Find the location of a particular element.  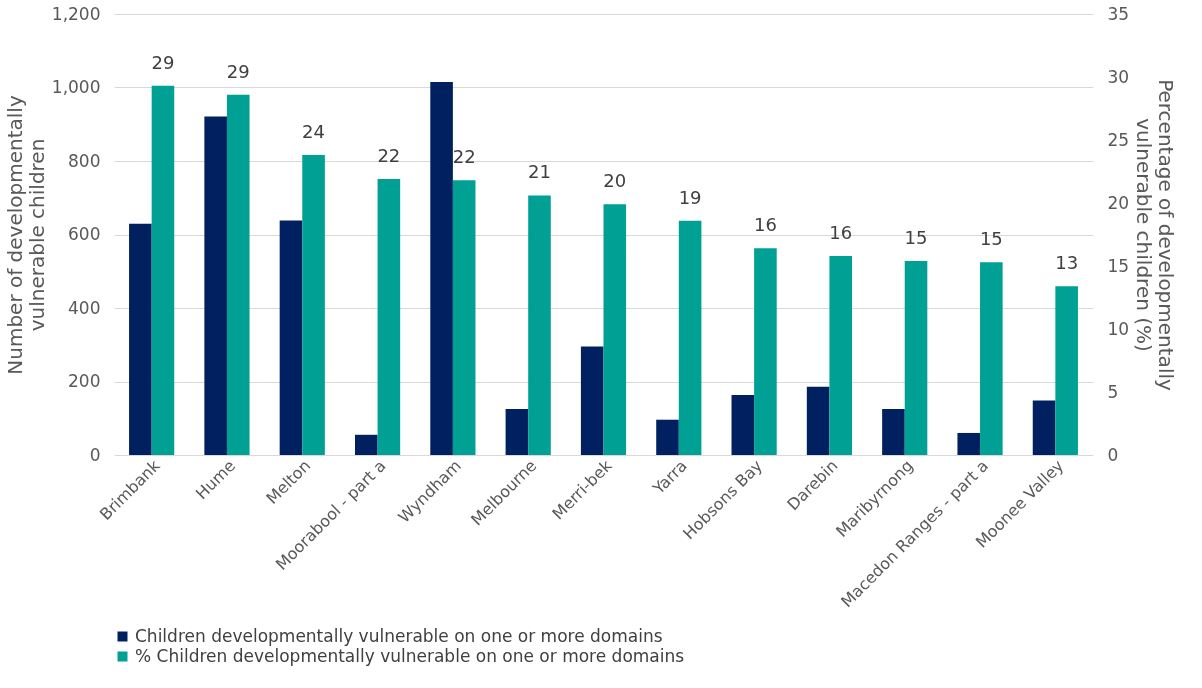

data-label: 20 is located at coordinates (615, 181).